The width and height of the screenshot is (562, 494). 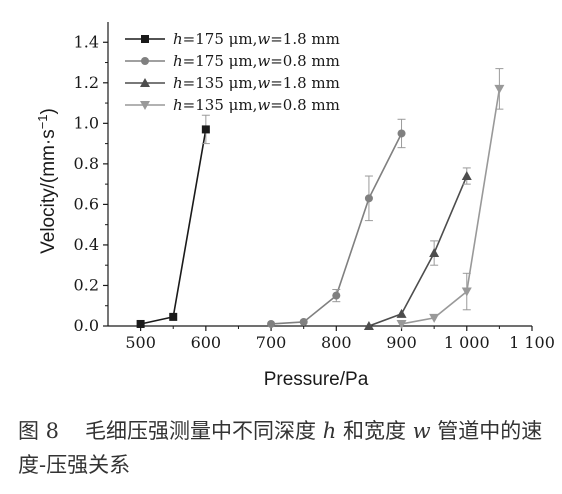 I want to click on caption-text-1: 毛细压强测量中不同深度, so click(x=204, y=431).